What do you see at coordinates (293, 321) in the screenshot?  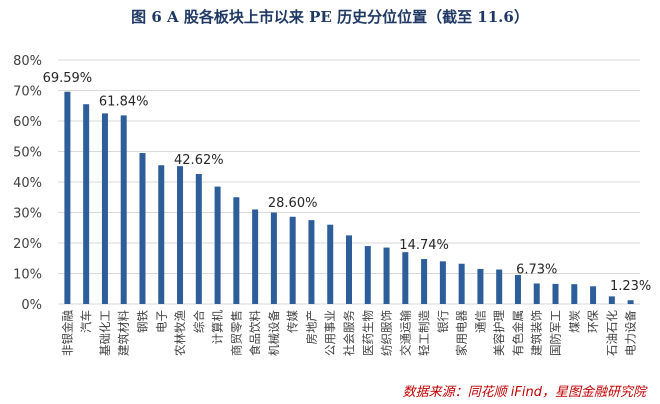 I see `x-tick-label: 传媒` at bounding box center [293, 321].